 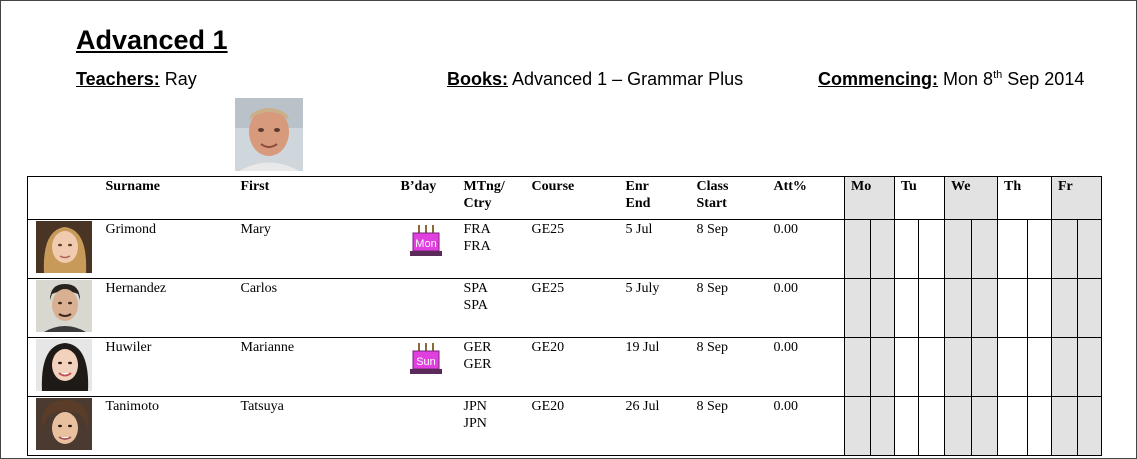 What do you see at coordinates (971, 198) in the screenshot?
I see `day-header-we: We` at bounding box center [971, 198].